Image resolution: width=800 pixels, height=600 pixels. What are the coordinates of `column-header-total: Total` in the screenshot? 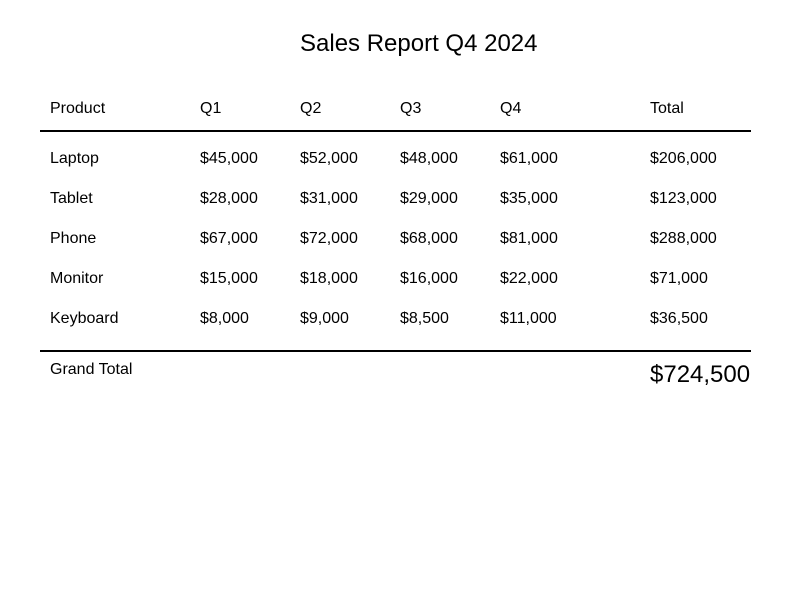 It's located at (667, 108).